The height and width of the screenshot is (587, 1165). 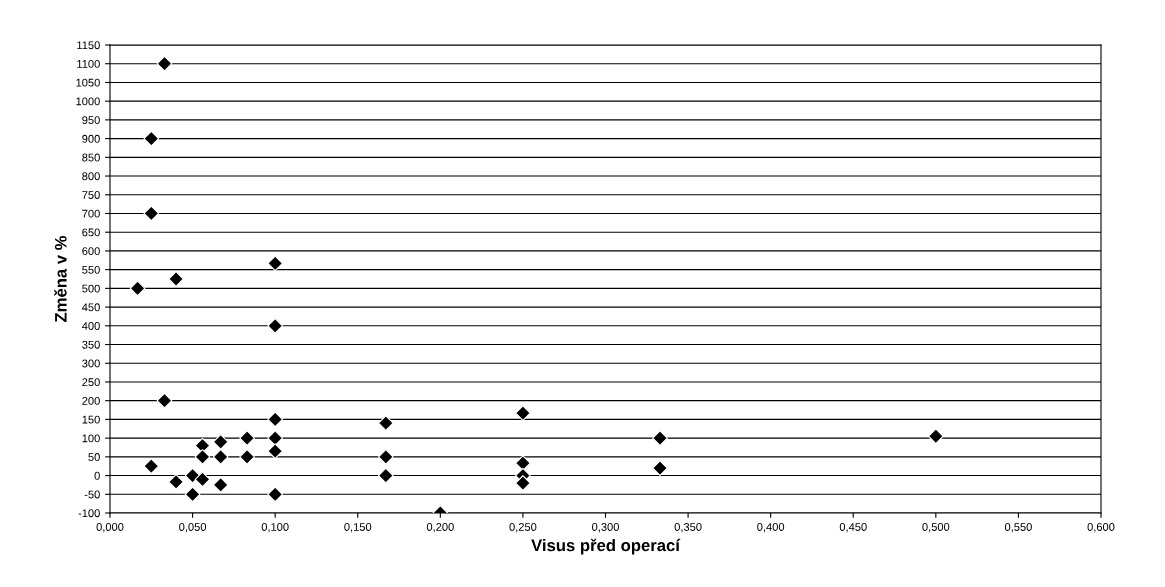 What do you see at coordinates (91, 344) in the screenshot?
I see `y-tick-label: 350` at bounding box center [91, 344].